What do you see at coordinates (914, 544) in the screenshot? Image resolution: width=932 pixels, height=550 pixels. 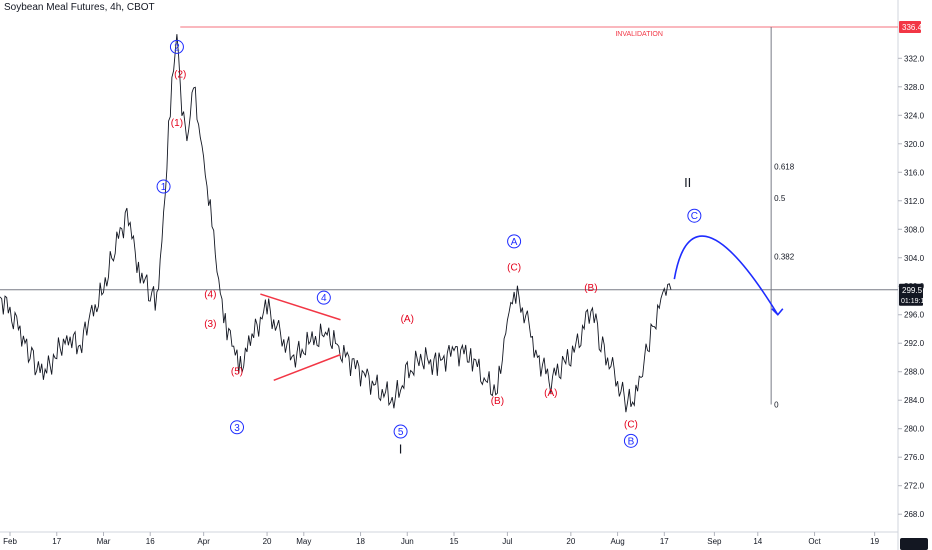 I see `tradingview-logo` at bounding box center [914, 544].